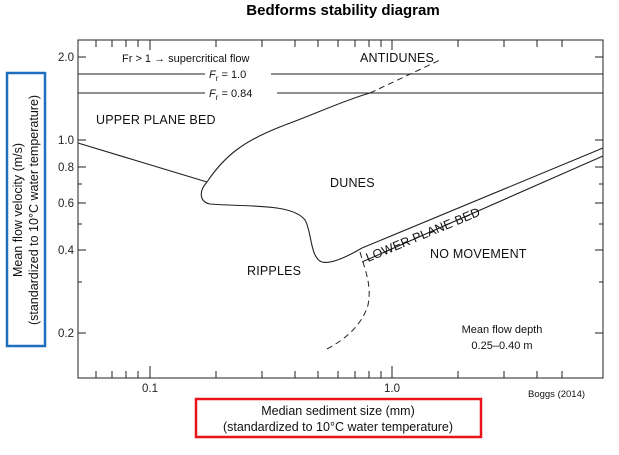 The width and height of the screenshot is (619, 455). I want to click on diagram-title: Bedforms stability diagram, so click(342, 10).